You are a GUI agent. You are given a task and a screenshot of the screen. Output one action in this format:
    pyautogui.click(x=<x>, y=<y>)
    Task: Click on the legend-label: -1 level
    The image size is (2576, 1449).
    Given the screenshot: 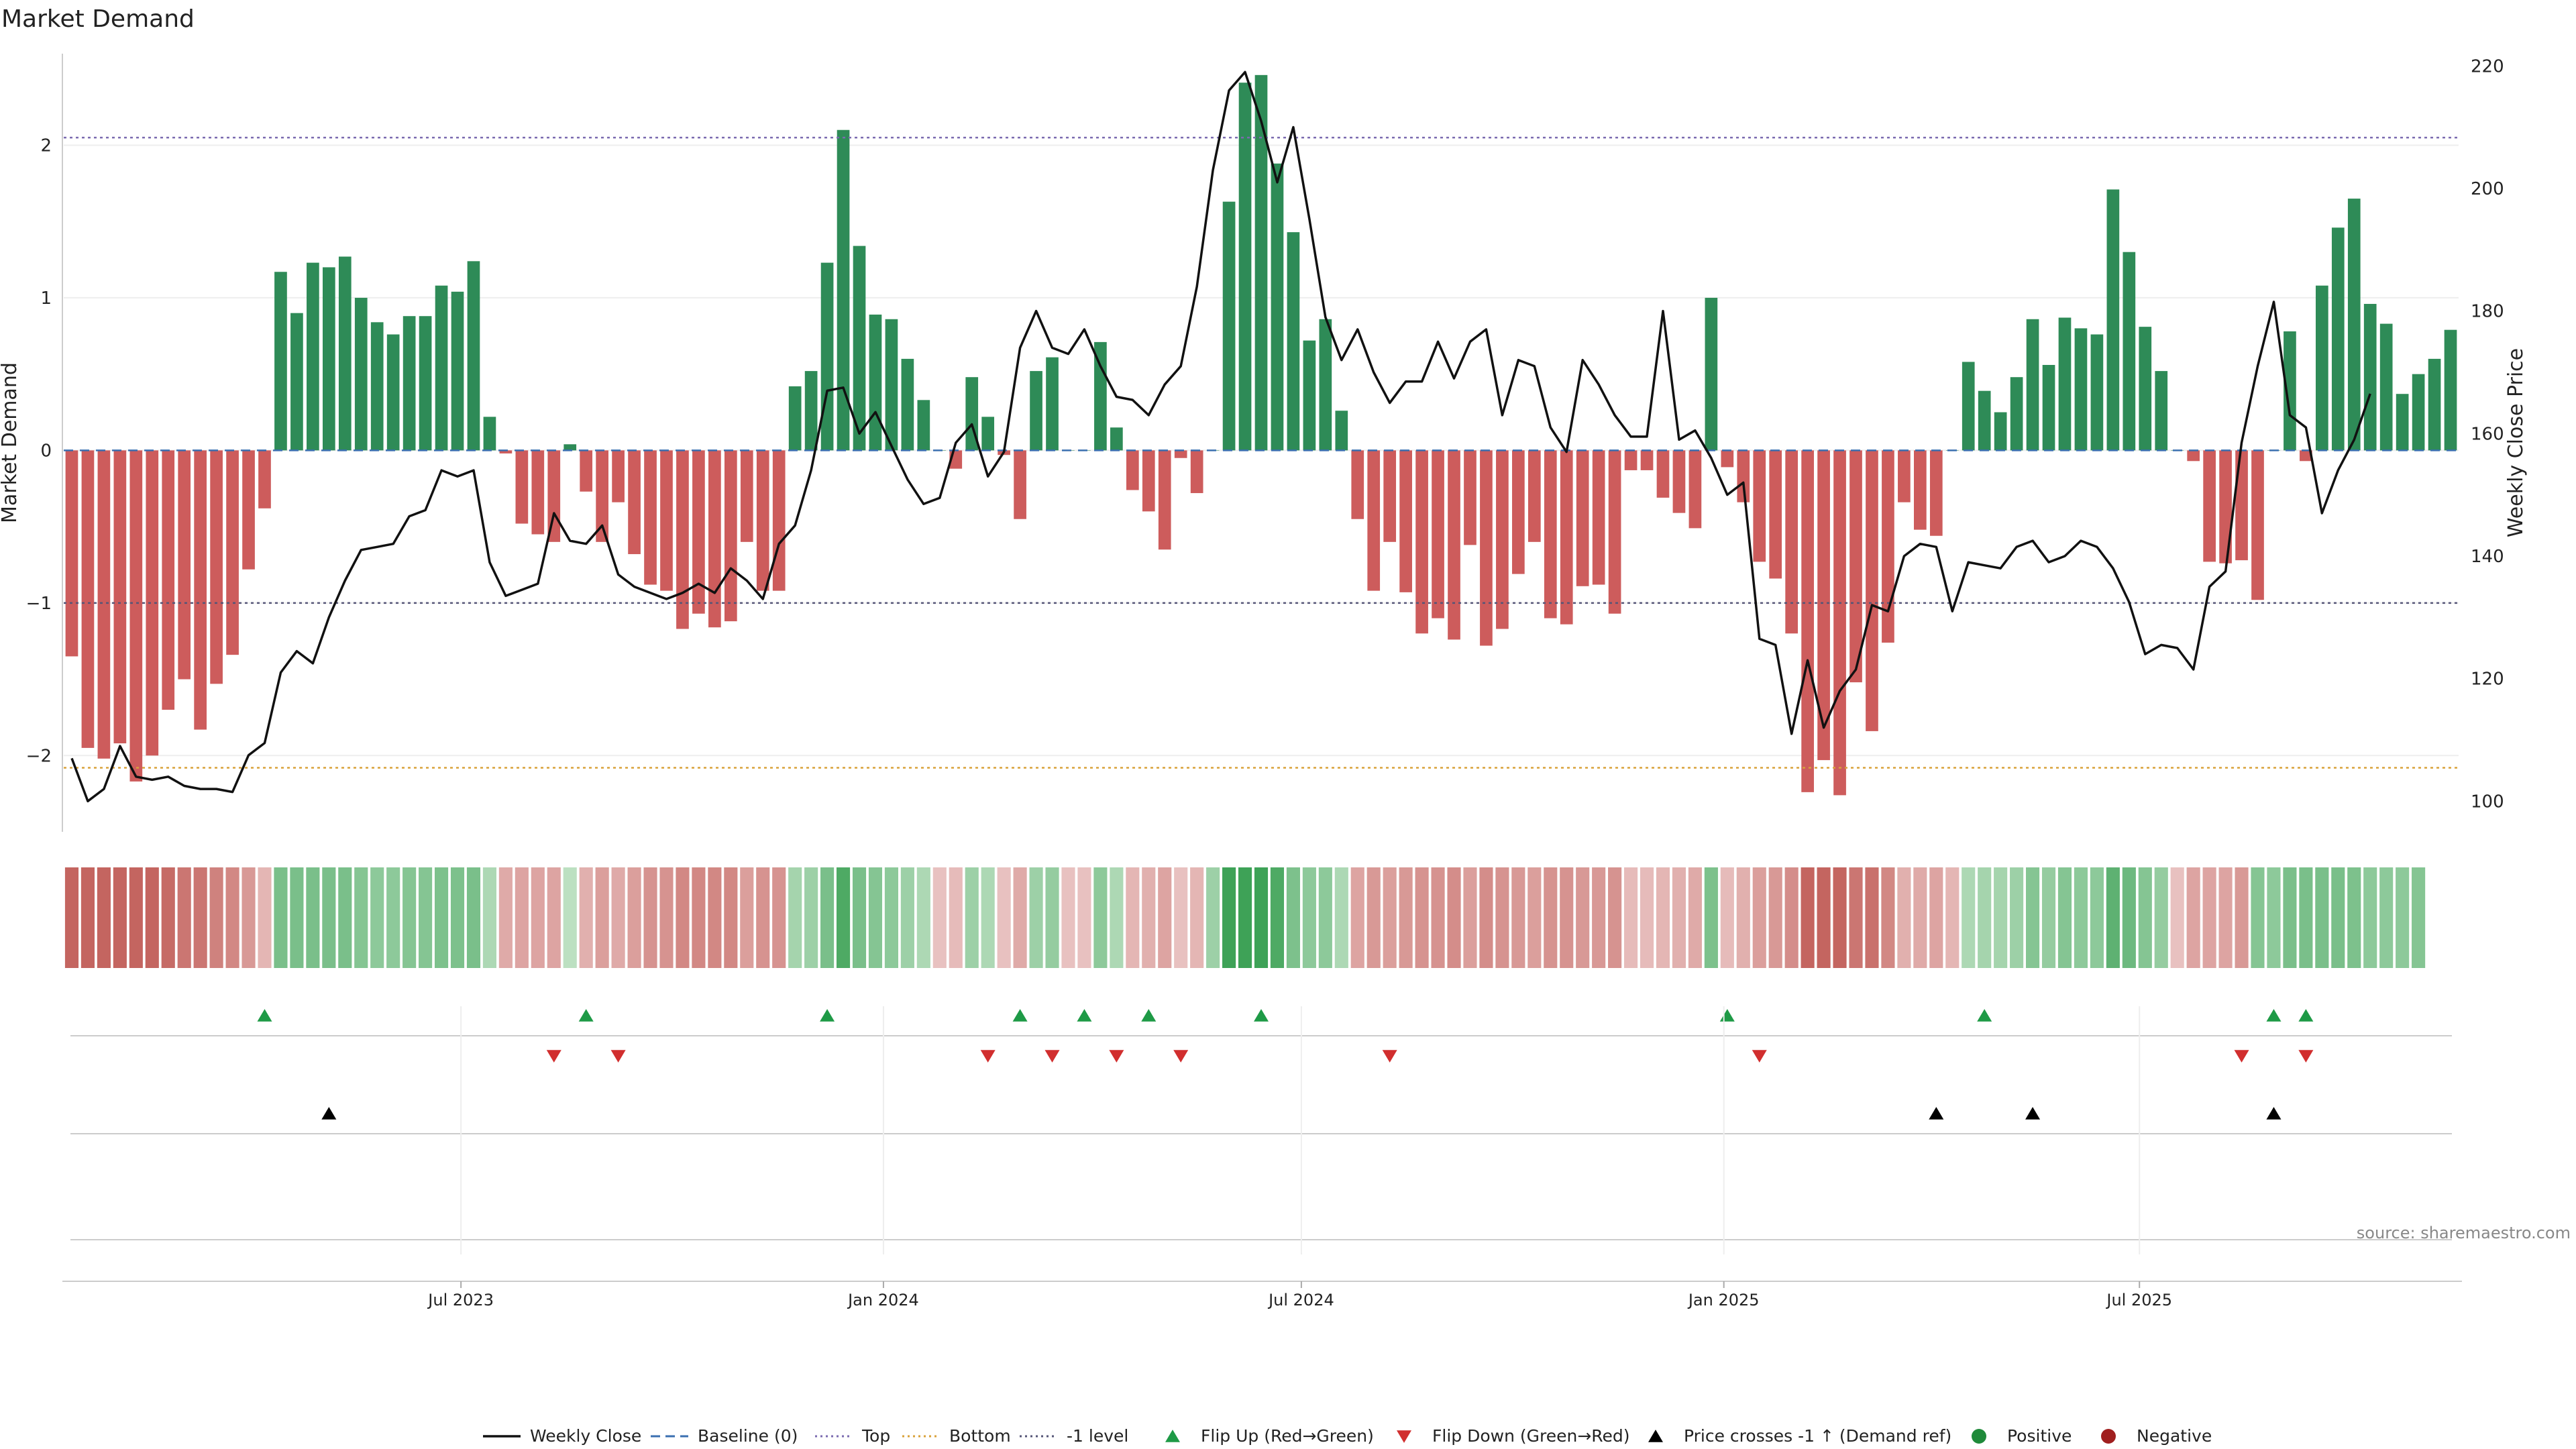 What is the action you would take?
    pyautogui.click(x=1097, y=1436)
    